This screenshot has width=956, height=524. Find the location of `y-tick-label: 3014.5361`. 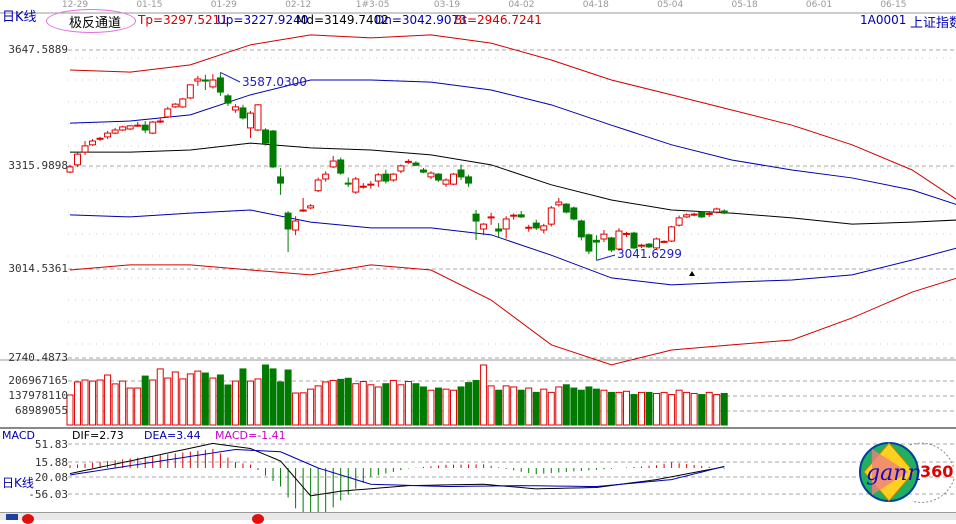

y-tick-label: 3014.5361 is located at coordinates (38, 268).